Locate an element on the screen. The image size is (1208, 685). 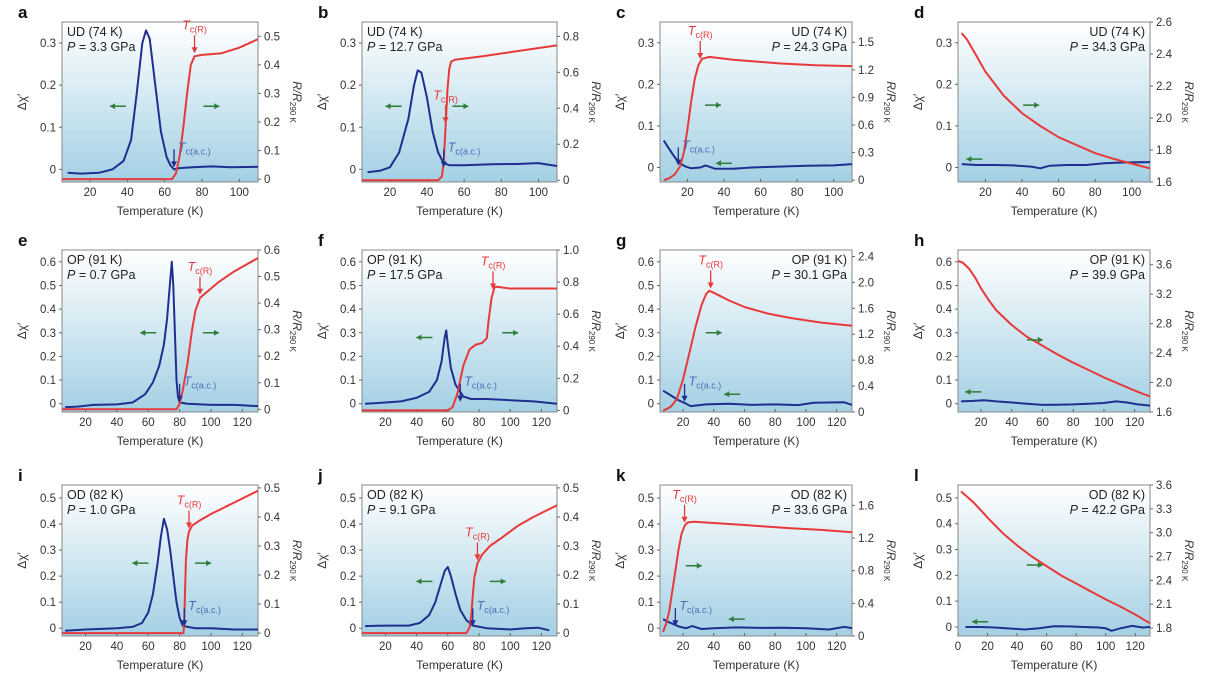
y-left-tick-label: 0.3 is located at coordinates (944, 44).